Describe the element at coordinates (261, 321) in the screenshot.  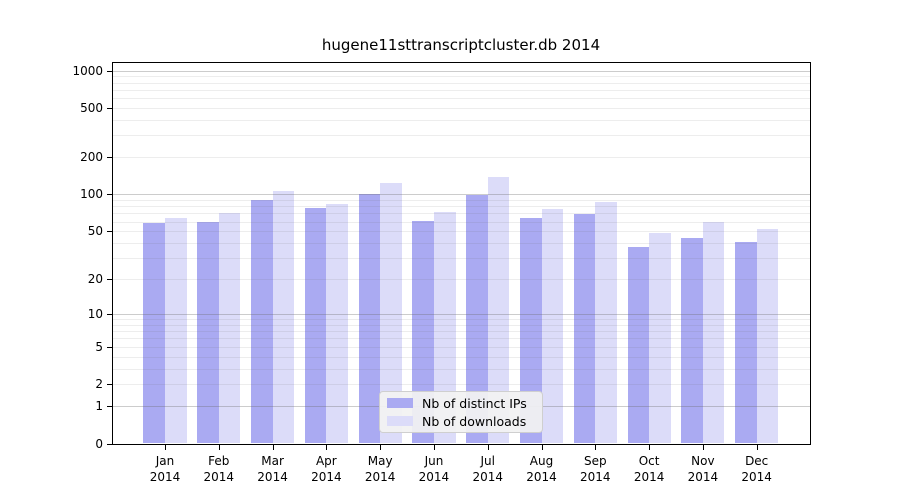
I see `bar-mar-distinct-ips` at that location.